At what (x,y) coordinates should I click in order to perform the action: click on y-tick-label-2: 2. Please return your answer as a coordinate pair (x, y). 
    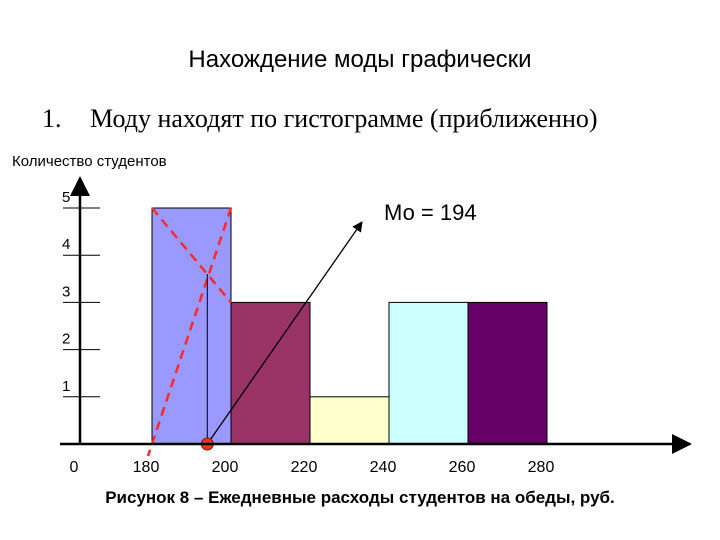
    Looking at the image, I should click on (66, 339).